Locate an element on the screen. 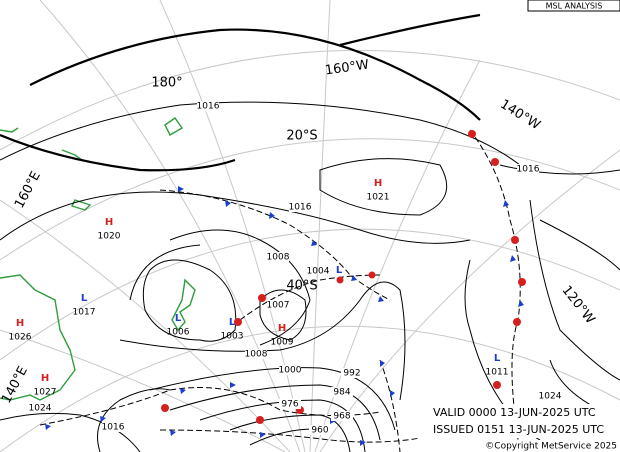  center-value: 1009 is located at coordinates (282, 343).